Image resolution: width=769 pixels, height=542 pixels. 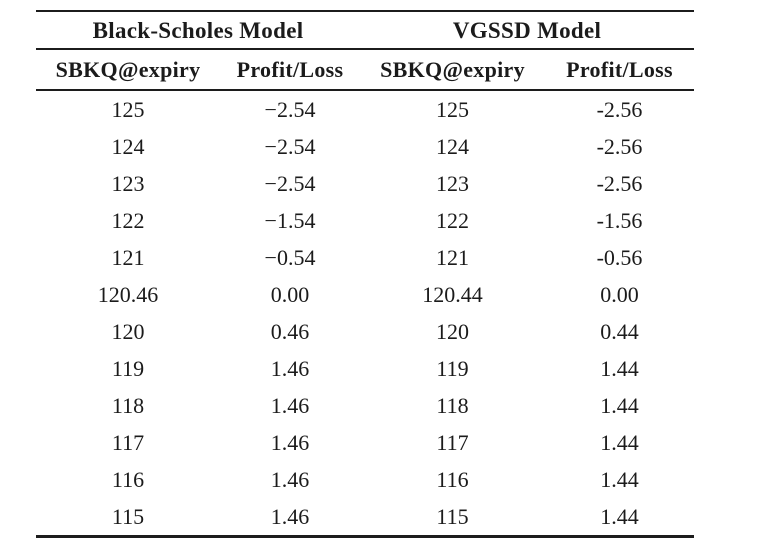 What do you see at coordinates (290, 331) in the screenshot?
I see `table-cell: 0.46` at bounding box center [290, 331].